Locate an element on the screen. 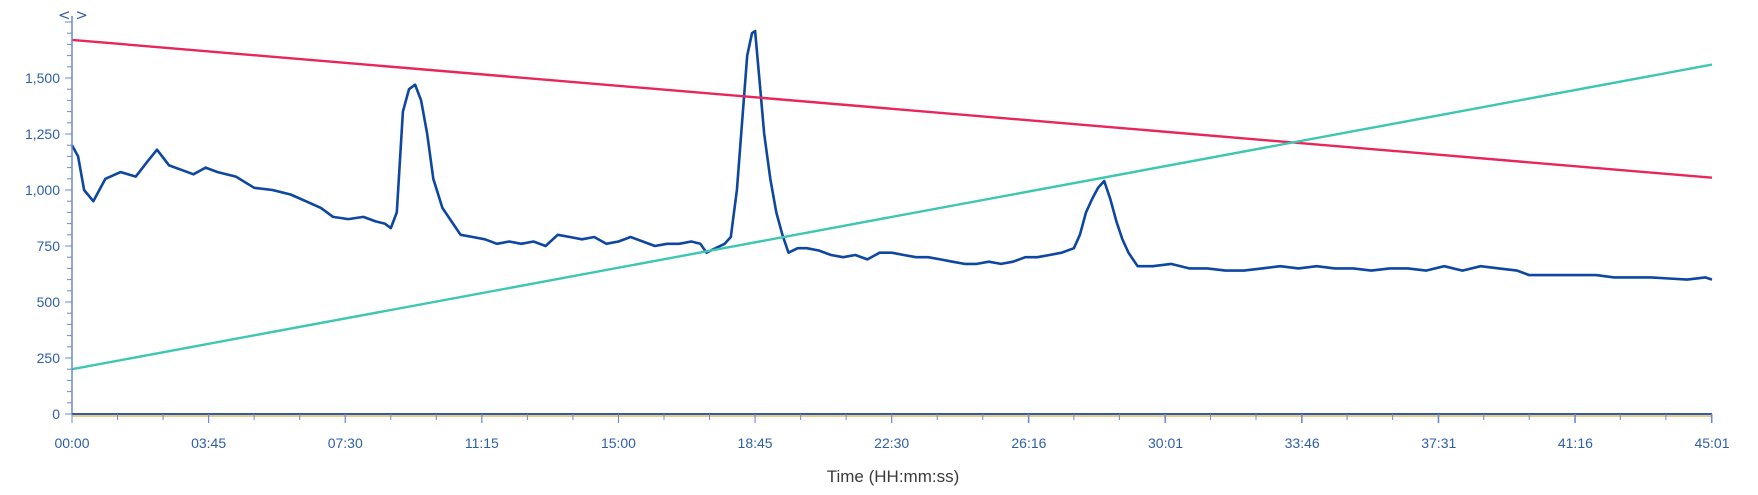 Image resolution: width=1758 pixels, height=495 pixels. x-tick-label: 30:01 is located at coordinates (1165, 443).